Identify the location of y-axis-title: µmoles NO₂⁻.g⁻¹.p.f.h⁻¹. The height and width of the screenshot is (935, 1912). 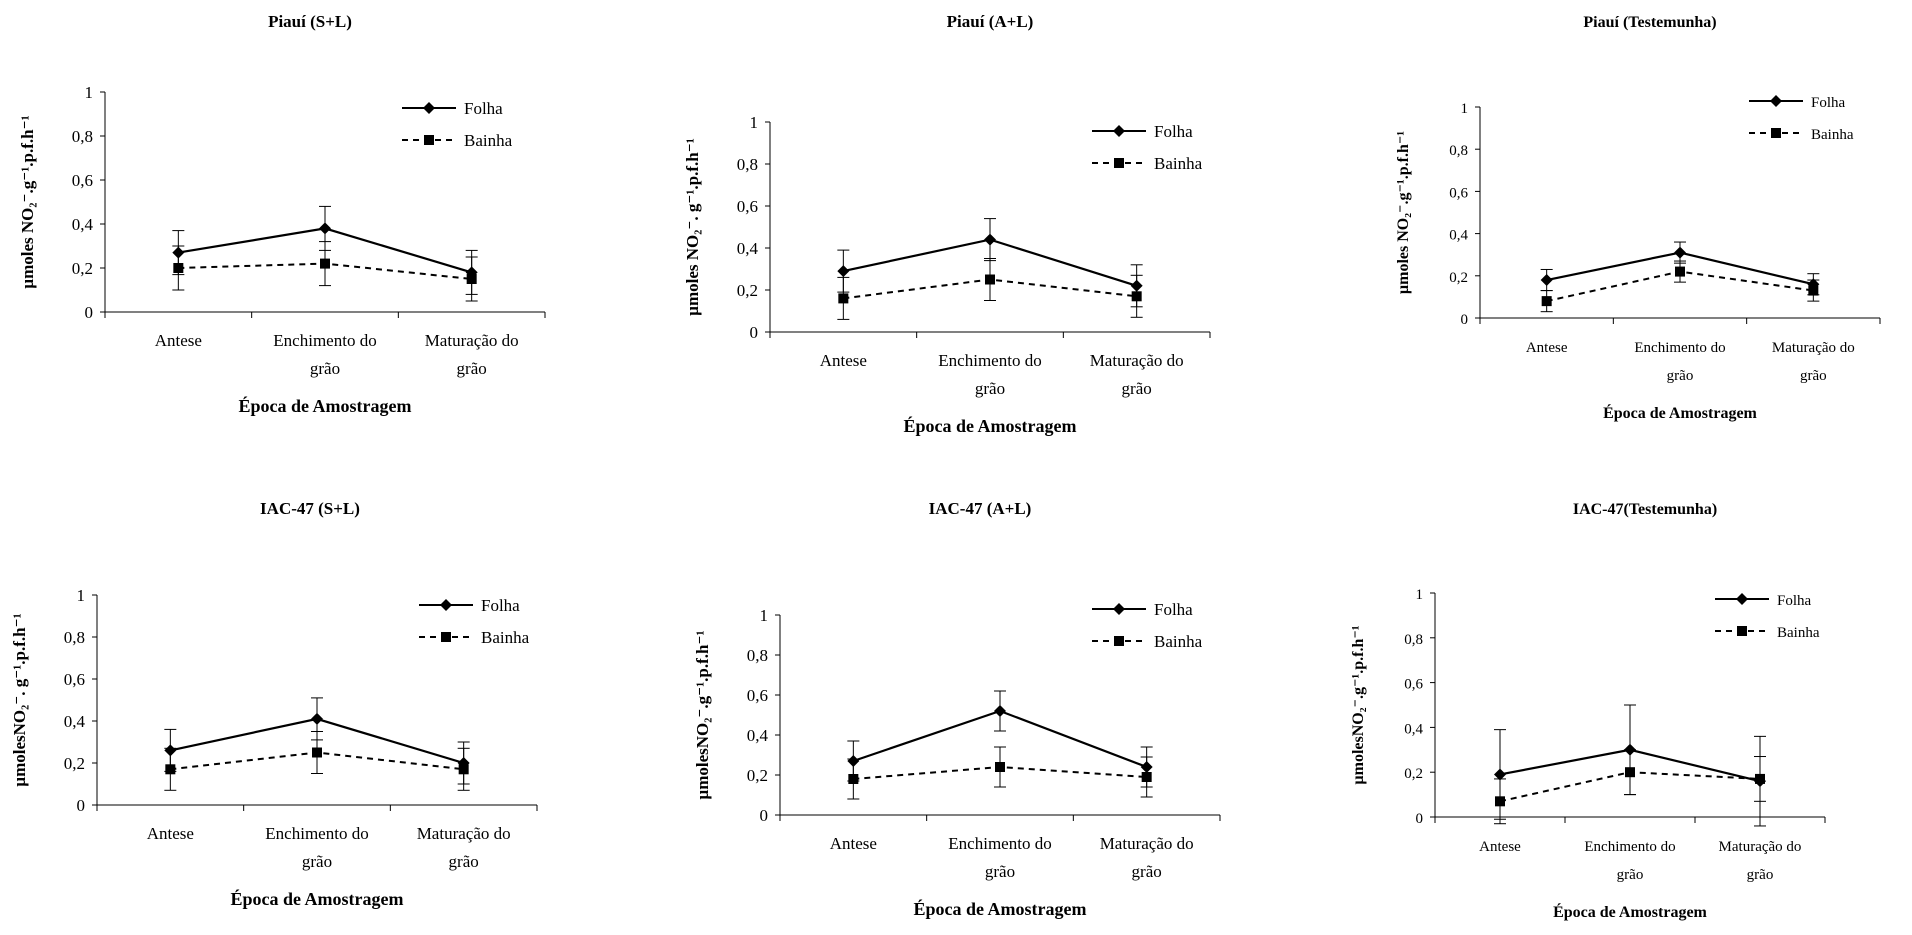
(1403, 212).